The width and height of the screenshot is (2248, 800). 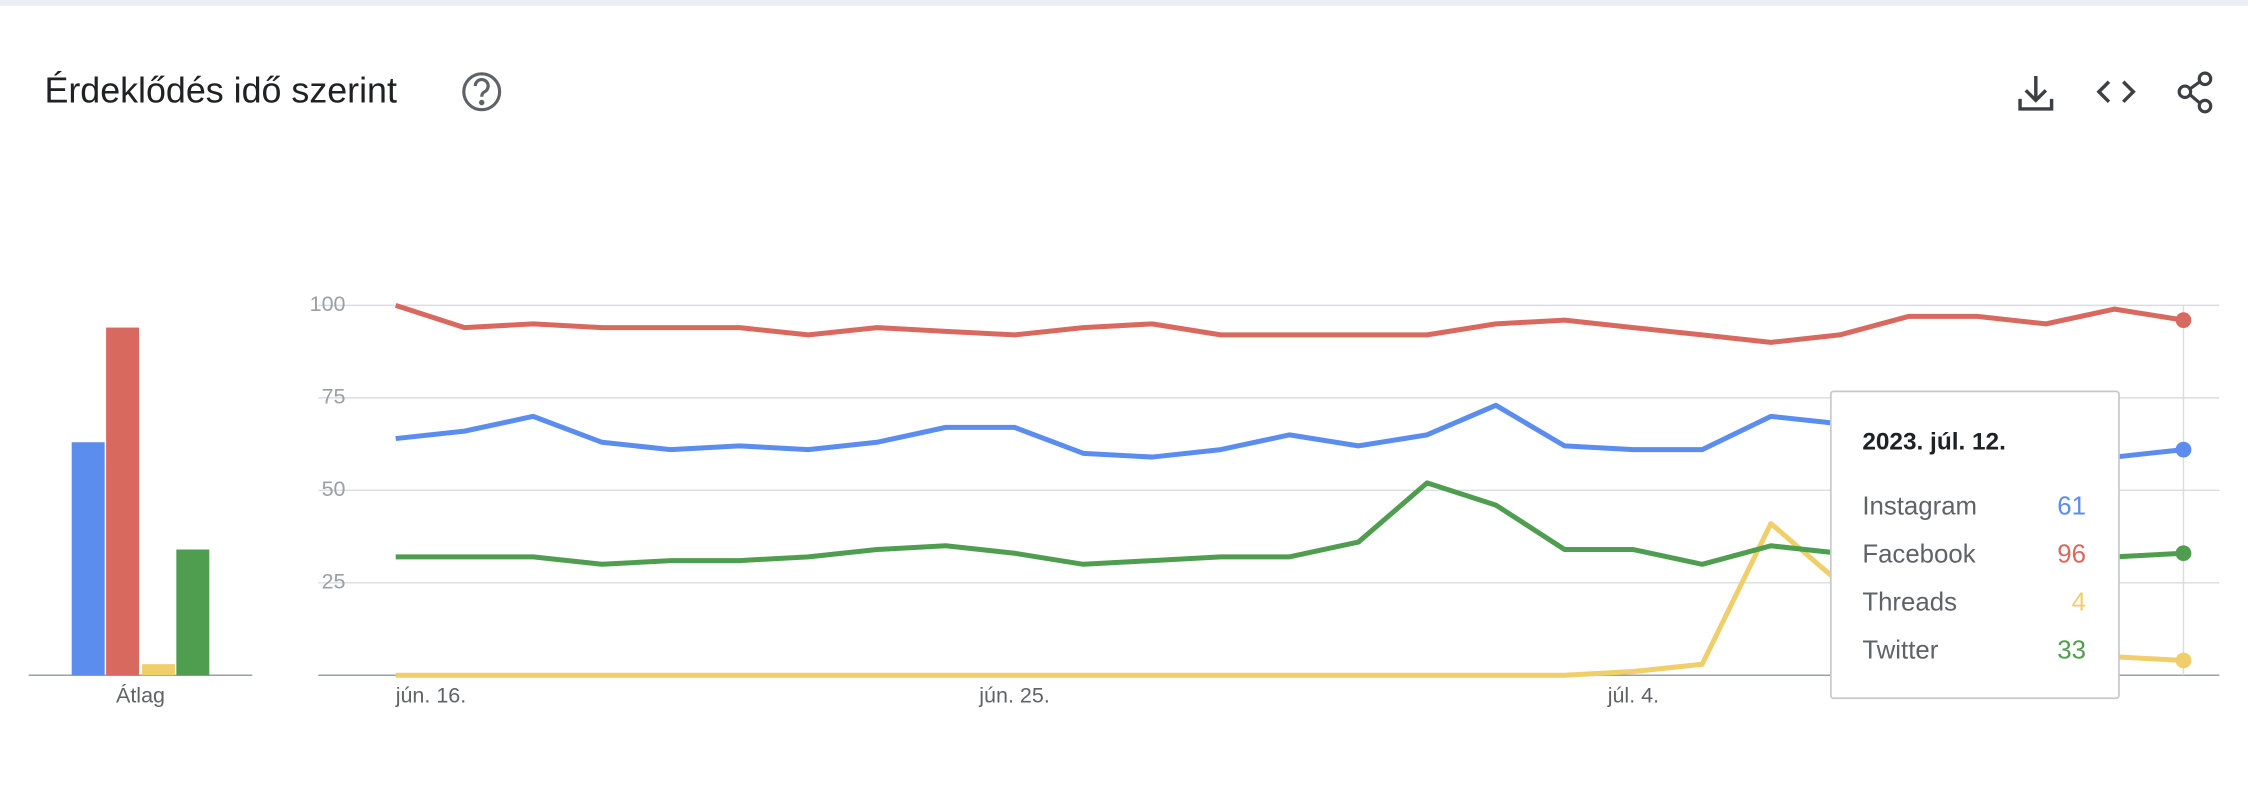 I want to click on x-tick-label: júl. 4., so click(x=1633, y=695).